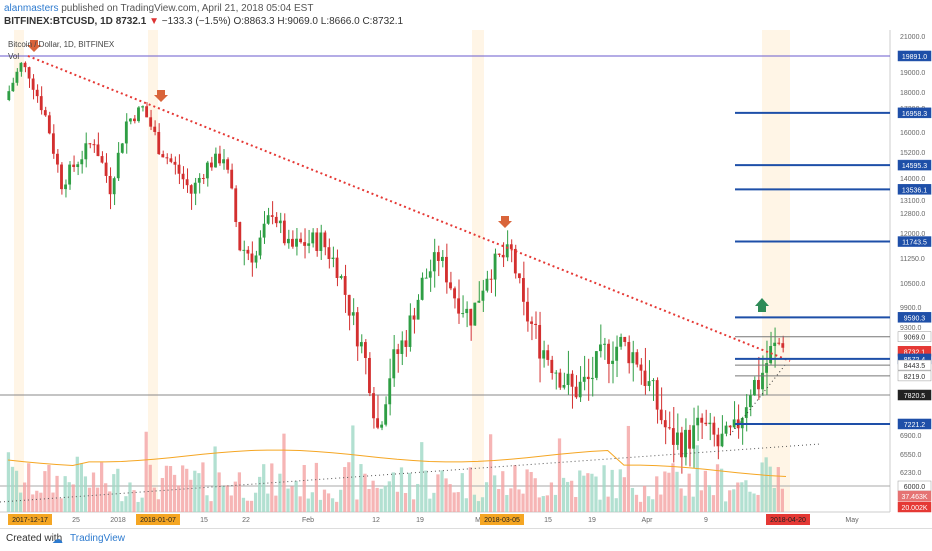 The height and width of the screenshot is (551, 932). I want to click on price-badge-label: 14595.3, so click(914, 166).